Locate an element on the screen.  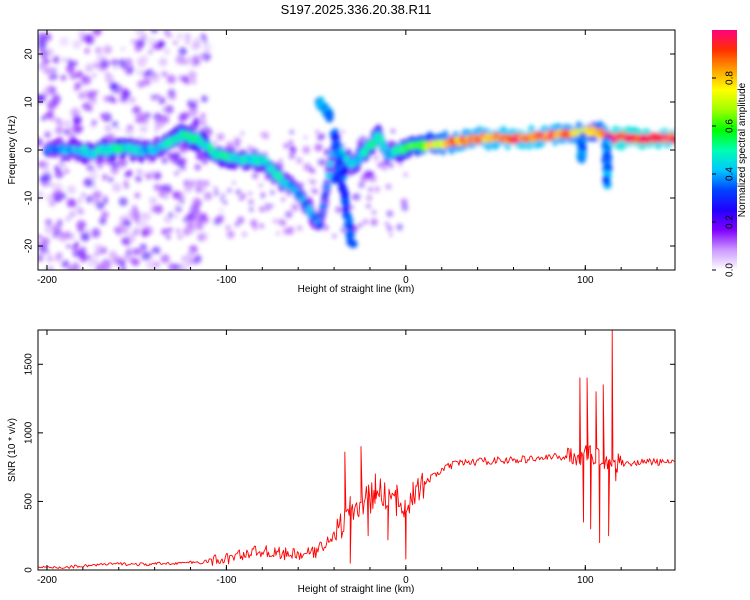
snr-y-tick-label: 500 is located at coordinates (29, 501).